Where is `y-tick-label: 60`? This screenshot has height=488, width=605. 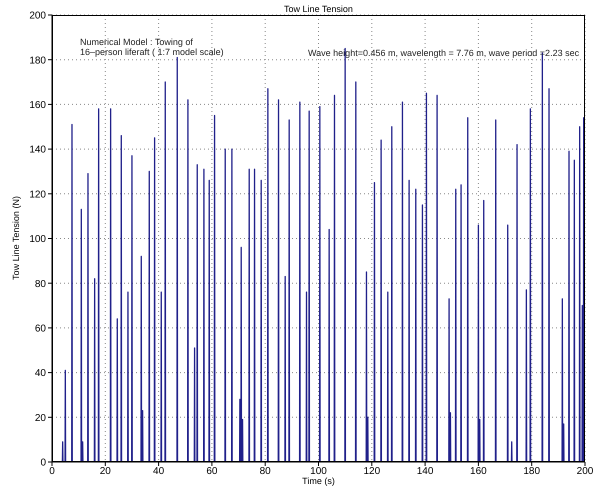 y-tick-label: 60 is located at coordinates (40, 328).